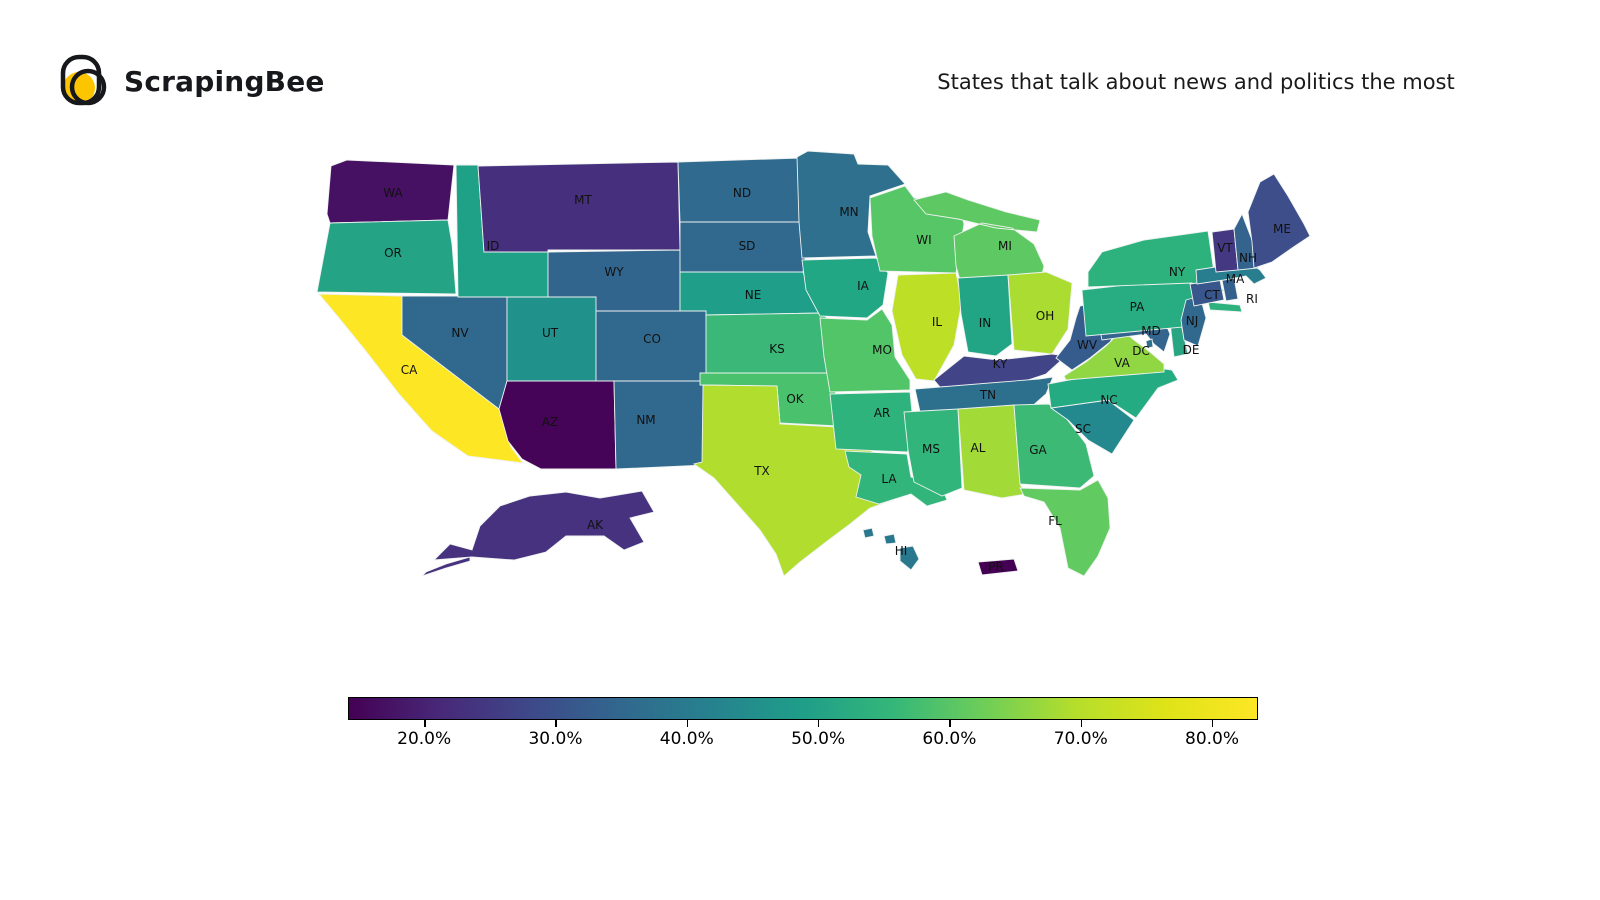 The image size is (1600, 900). What do you see at coordinates (851, 204) in the screenshot?
I see `state-shape-mn` at bounding box center [851, 204].